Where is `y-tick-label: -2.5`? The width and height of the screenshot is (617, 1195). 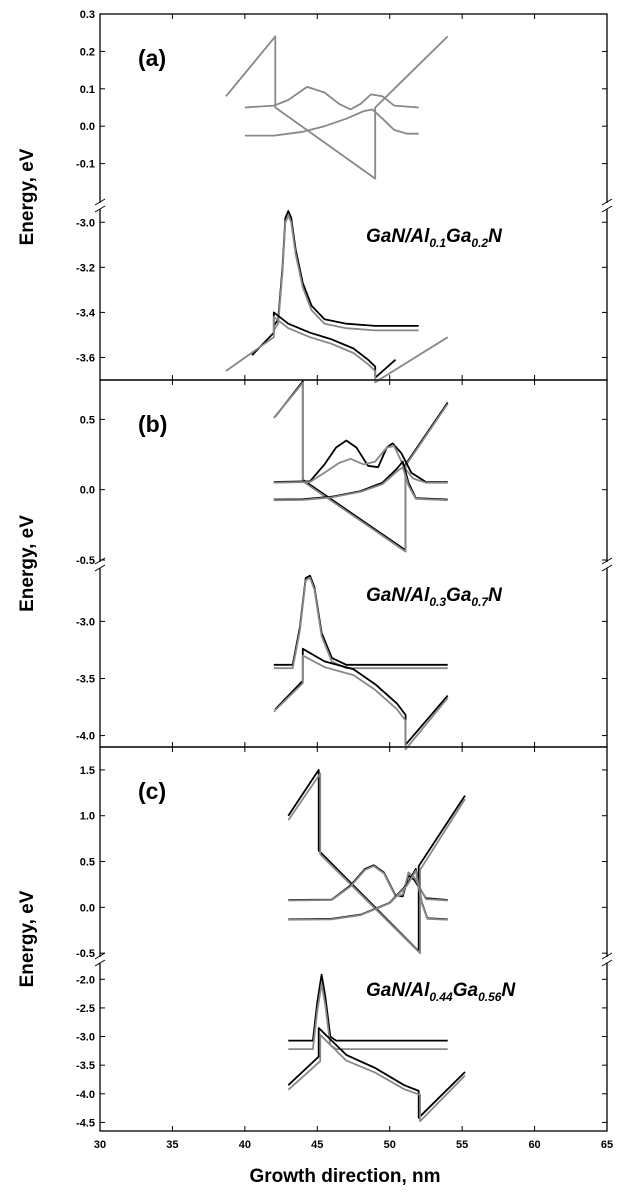
y-tick-label: -2.5 is located at coordinates (85, 1009).